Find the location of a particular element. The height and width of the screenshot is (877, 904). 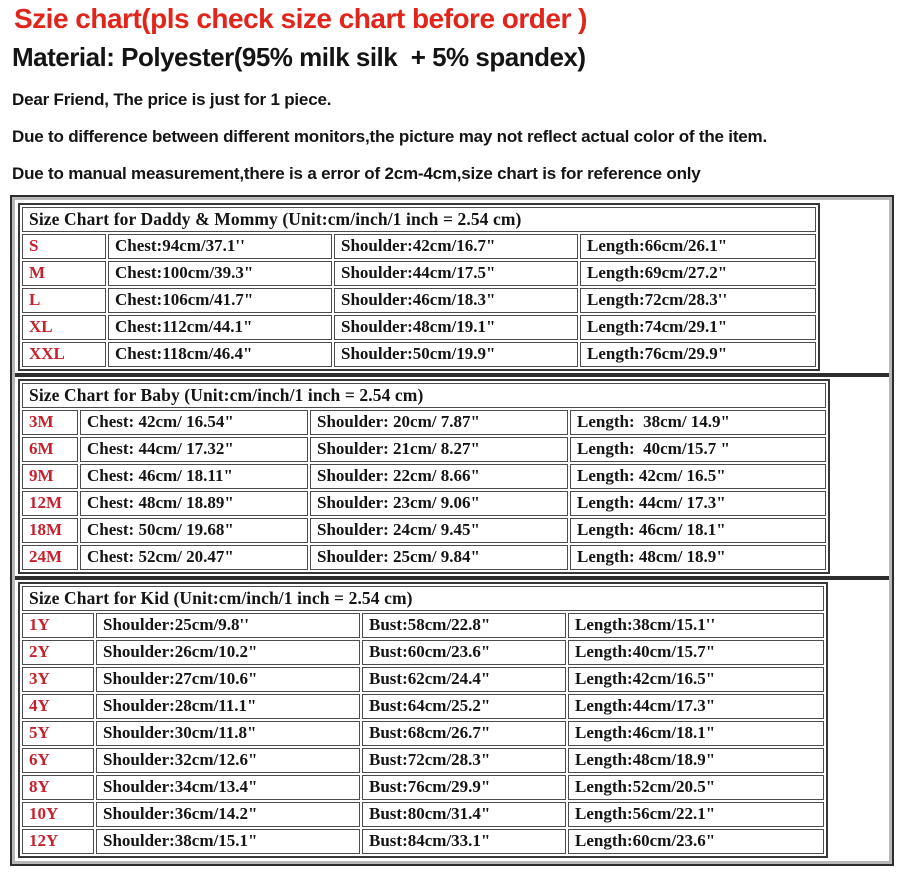

measurement-cell: Chest:112cm/44.1" is located at coordinates (220, 327).